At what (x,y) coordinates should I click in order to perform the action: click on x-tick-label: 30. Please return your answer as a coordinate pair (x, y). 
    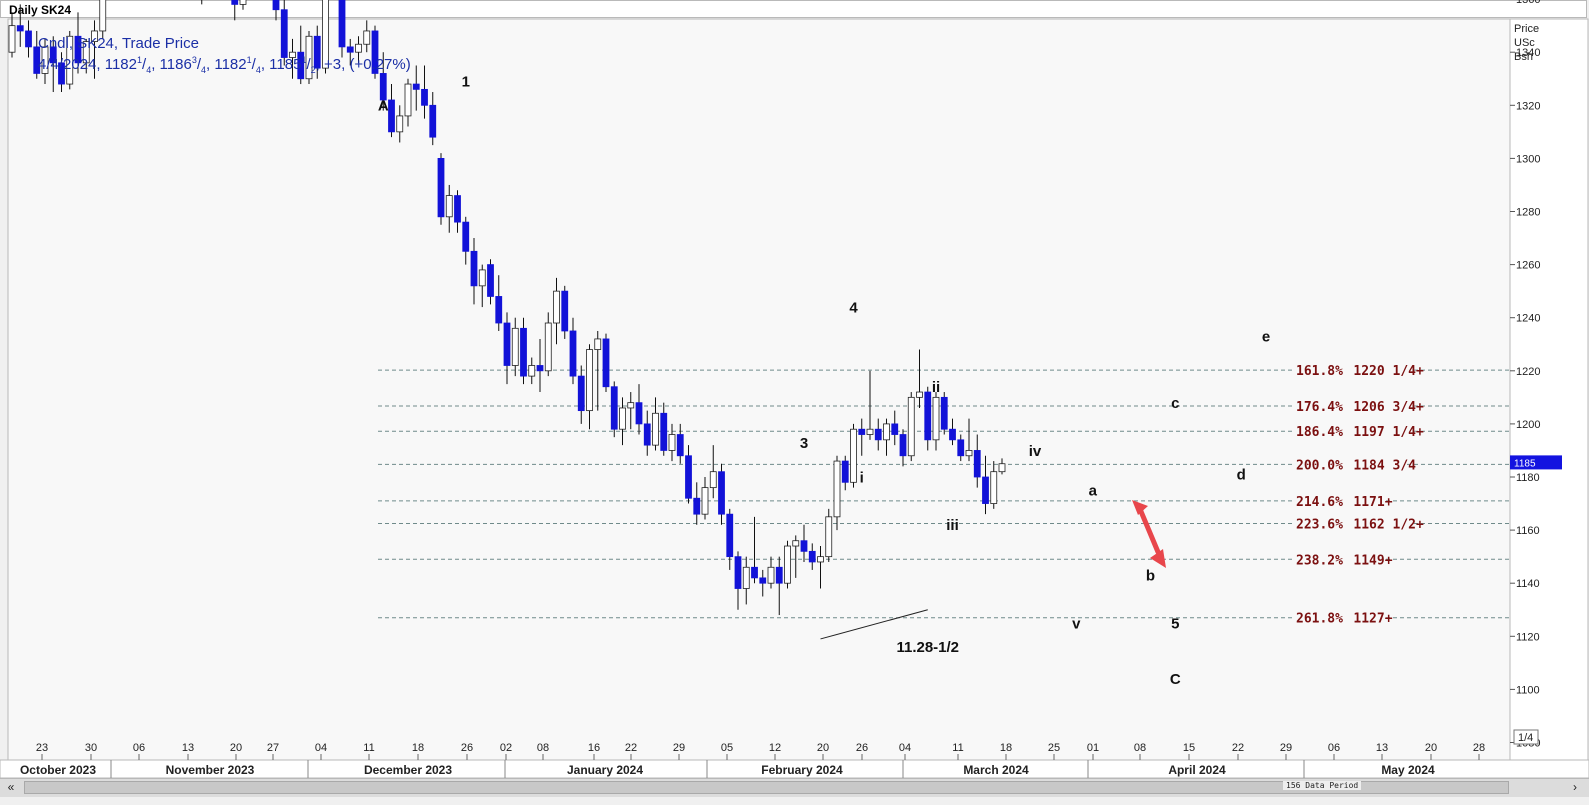
    Looking at the image, I should click on (91, 748).